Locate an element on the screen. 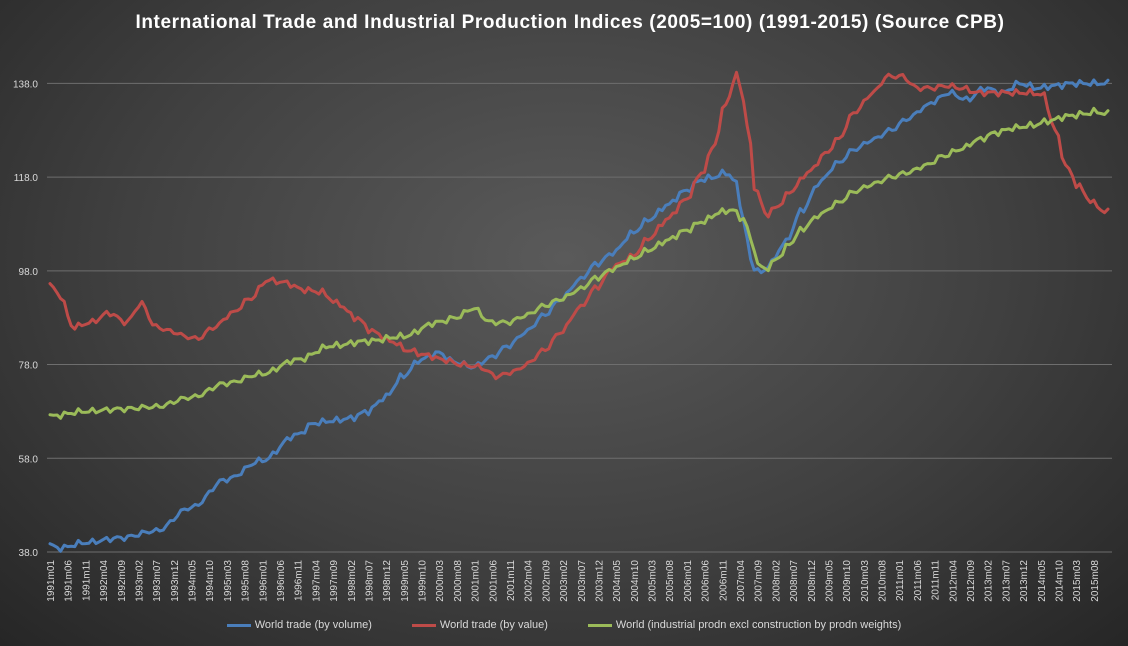 The image size is (1128, 646). x-tick-label: 2006m01 is located at coordinates (688, 581).